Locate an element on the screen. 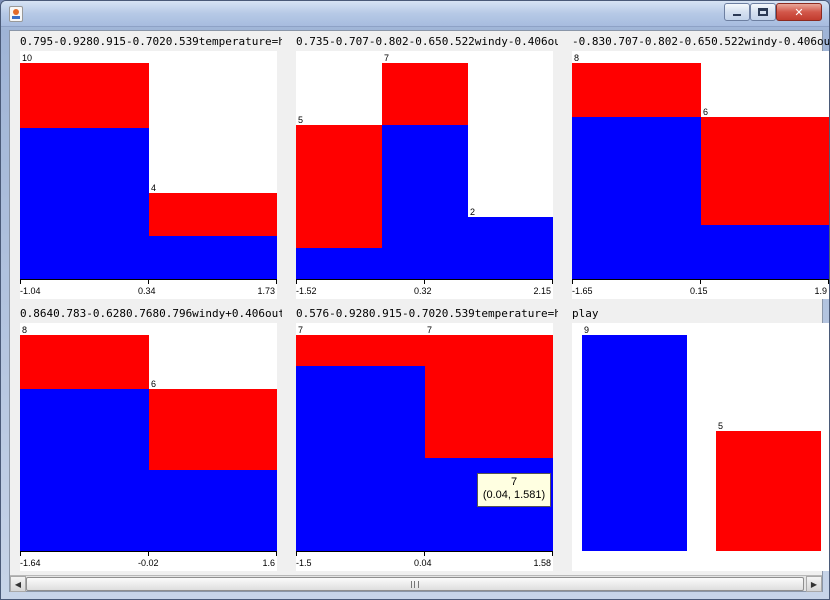 The width and height of the screenshot is (830, 600). panel-title: play is located at coordinates (585, 313).